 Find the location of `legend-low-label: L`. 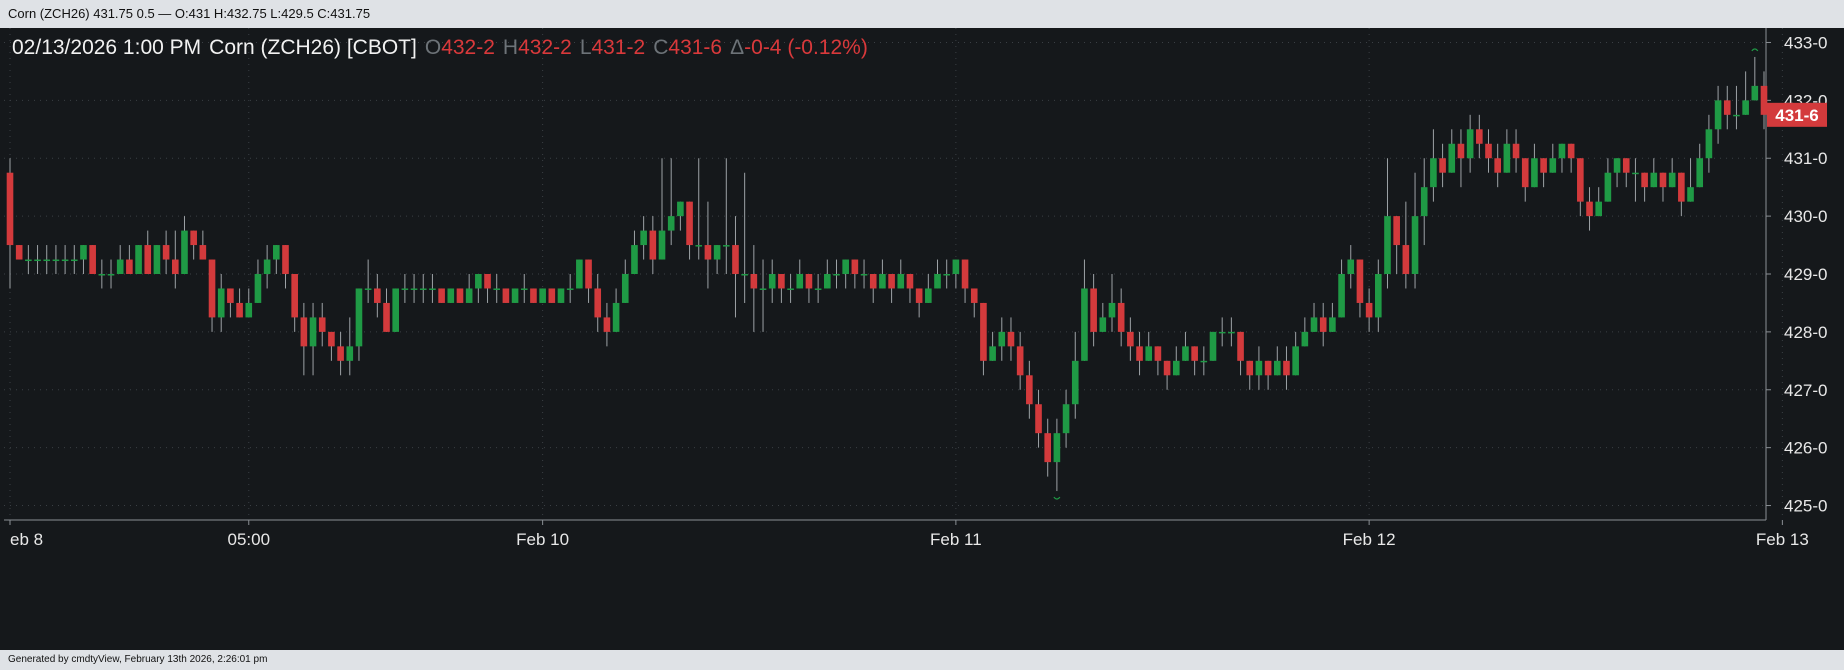

legend-low-label: L is located at coordinates (585, 47).